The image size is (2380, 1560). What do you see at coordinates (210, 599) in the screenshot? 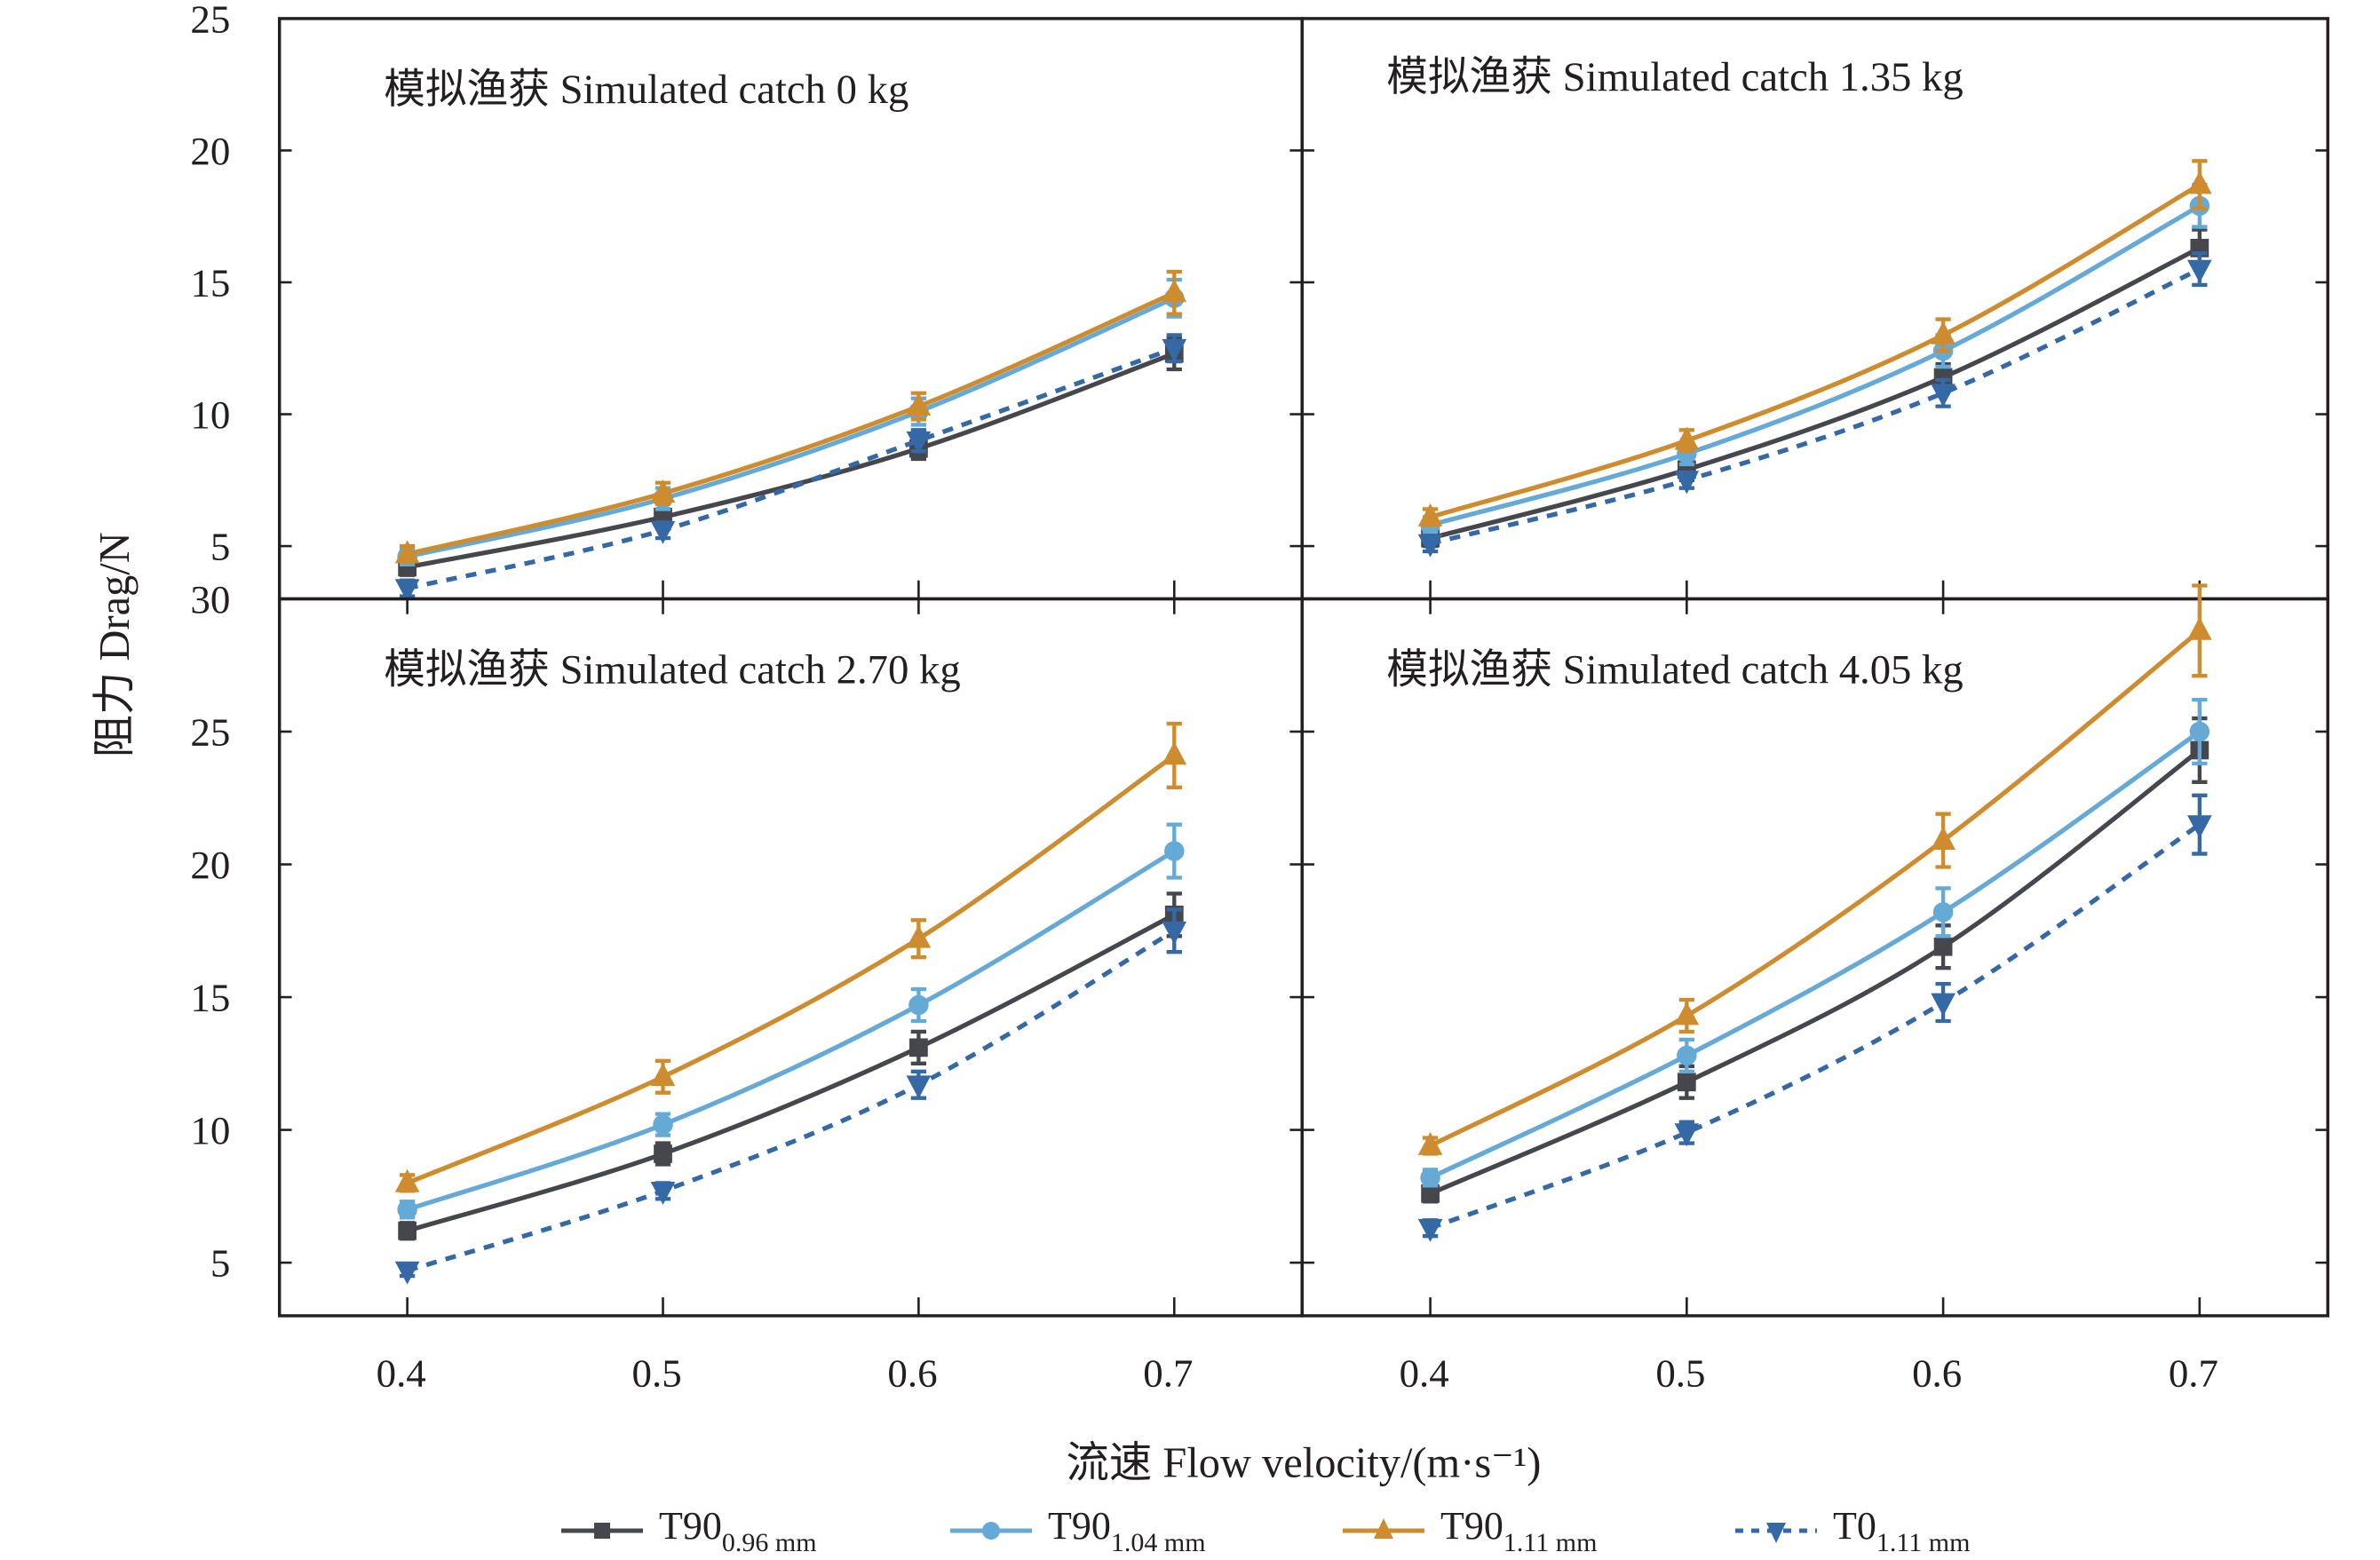
I see `y-tick-label: 30` at bounding box center [210, 599].